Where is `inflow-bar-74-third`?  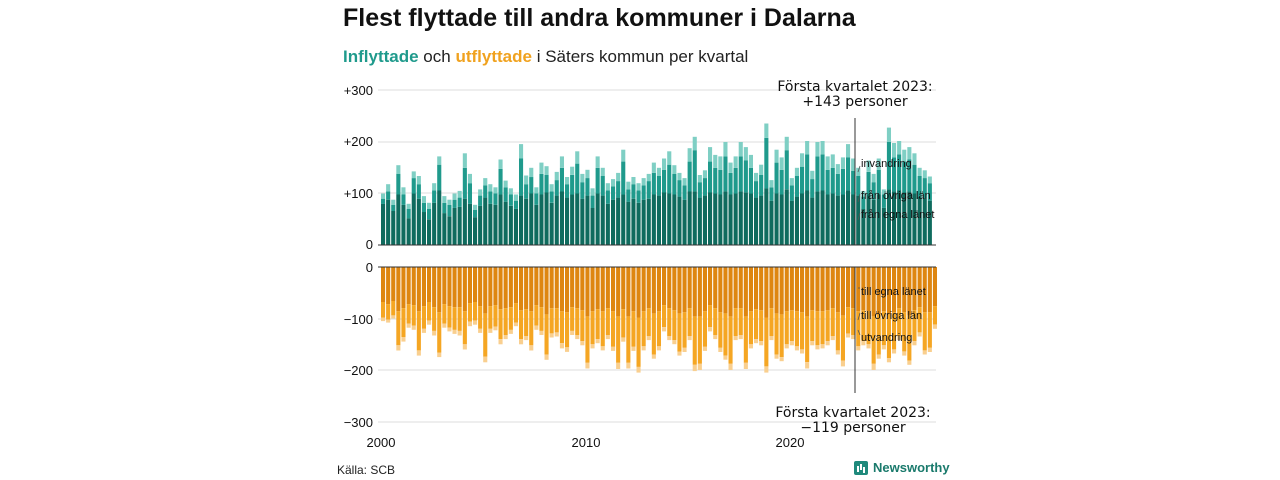 inflow-bar-74-third is located at coordinates (761, 169).